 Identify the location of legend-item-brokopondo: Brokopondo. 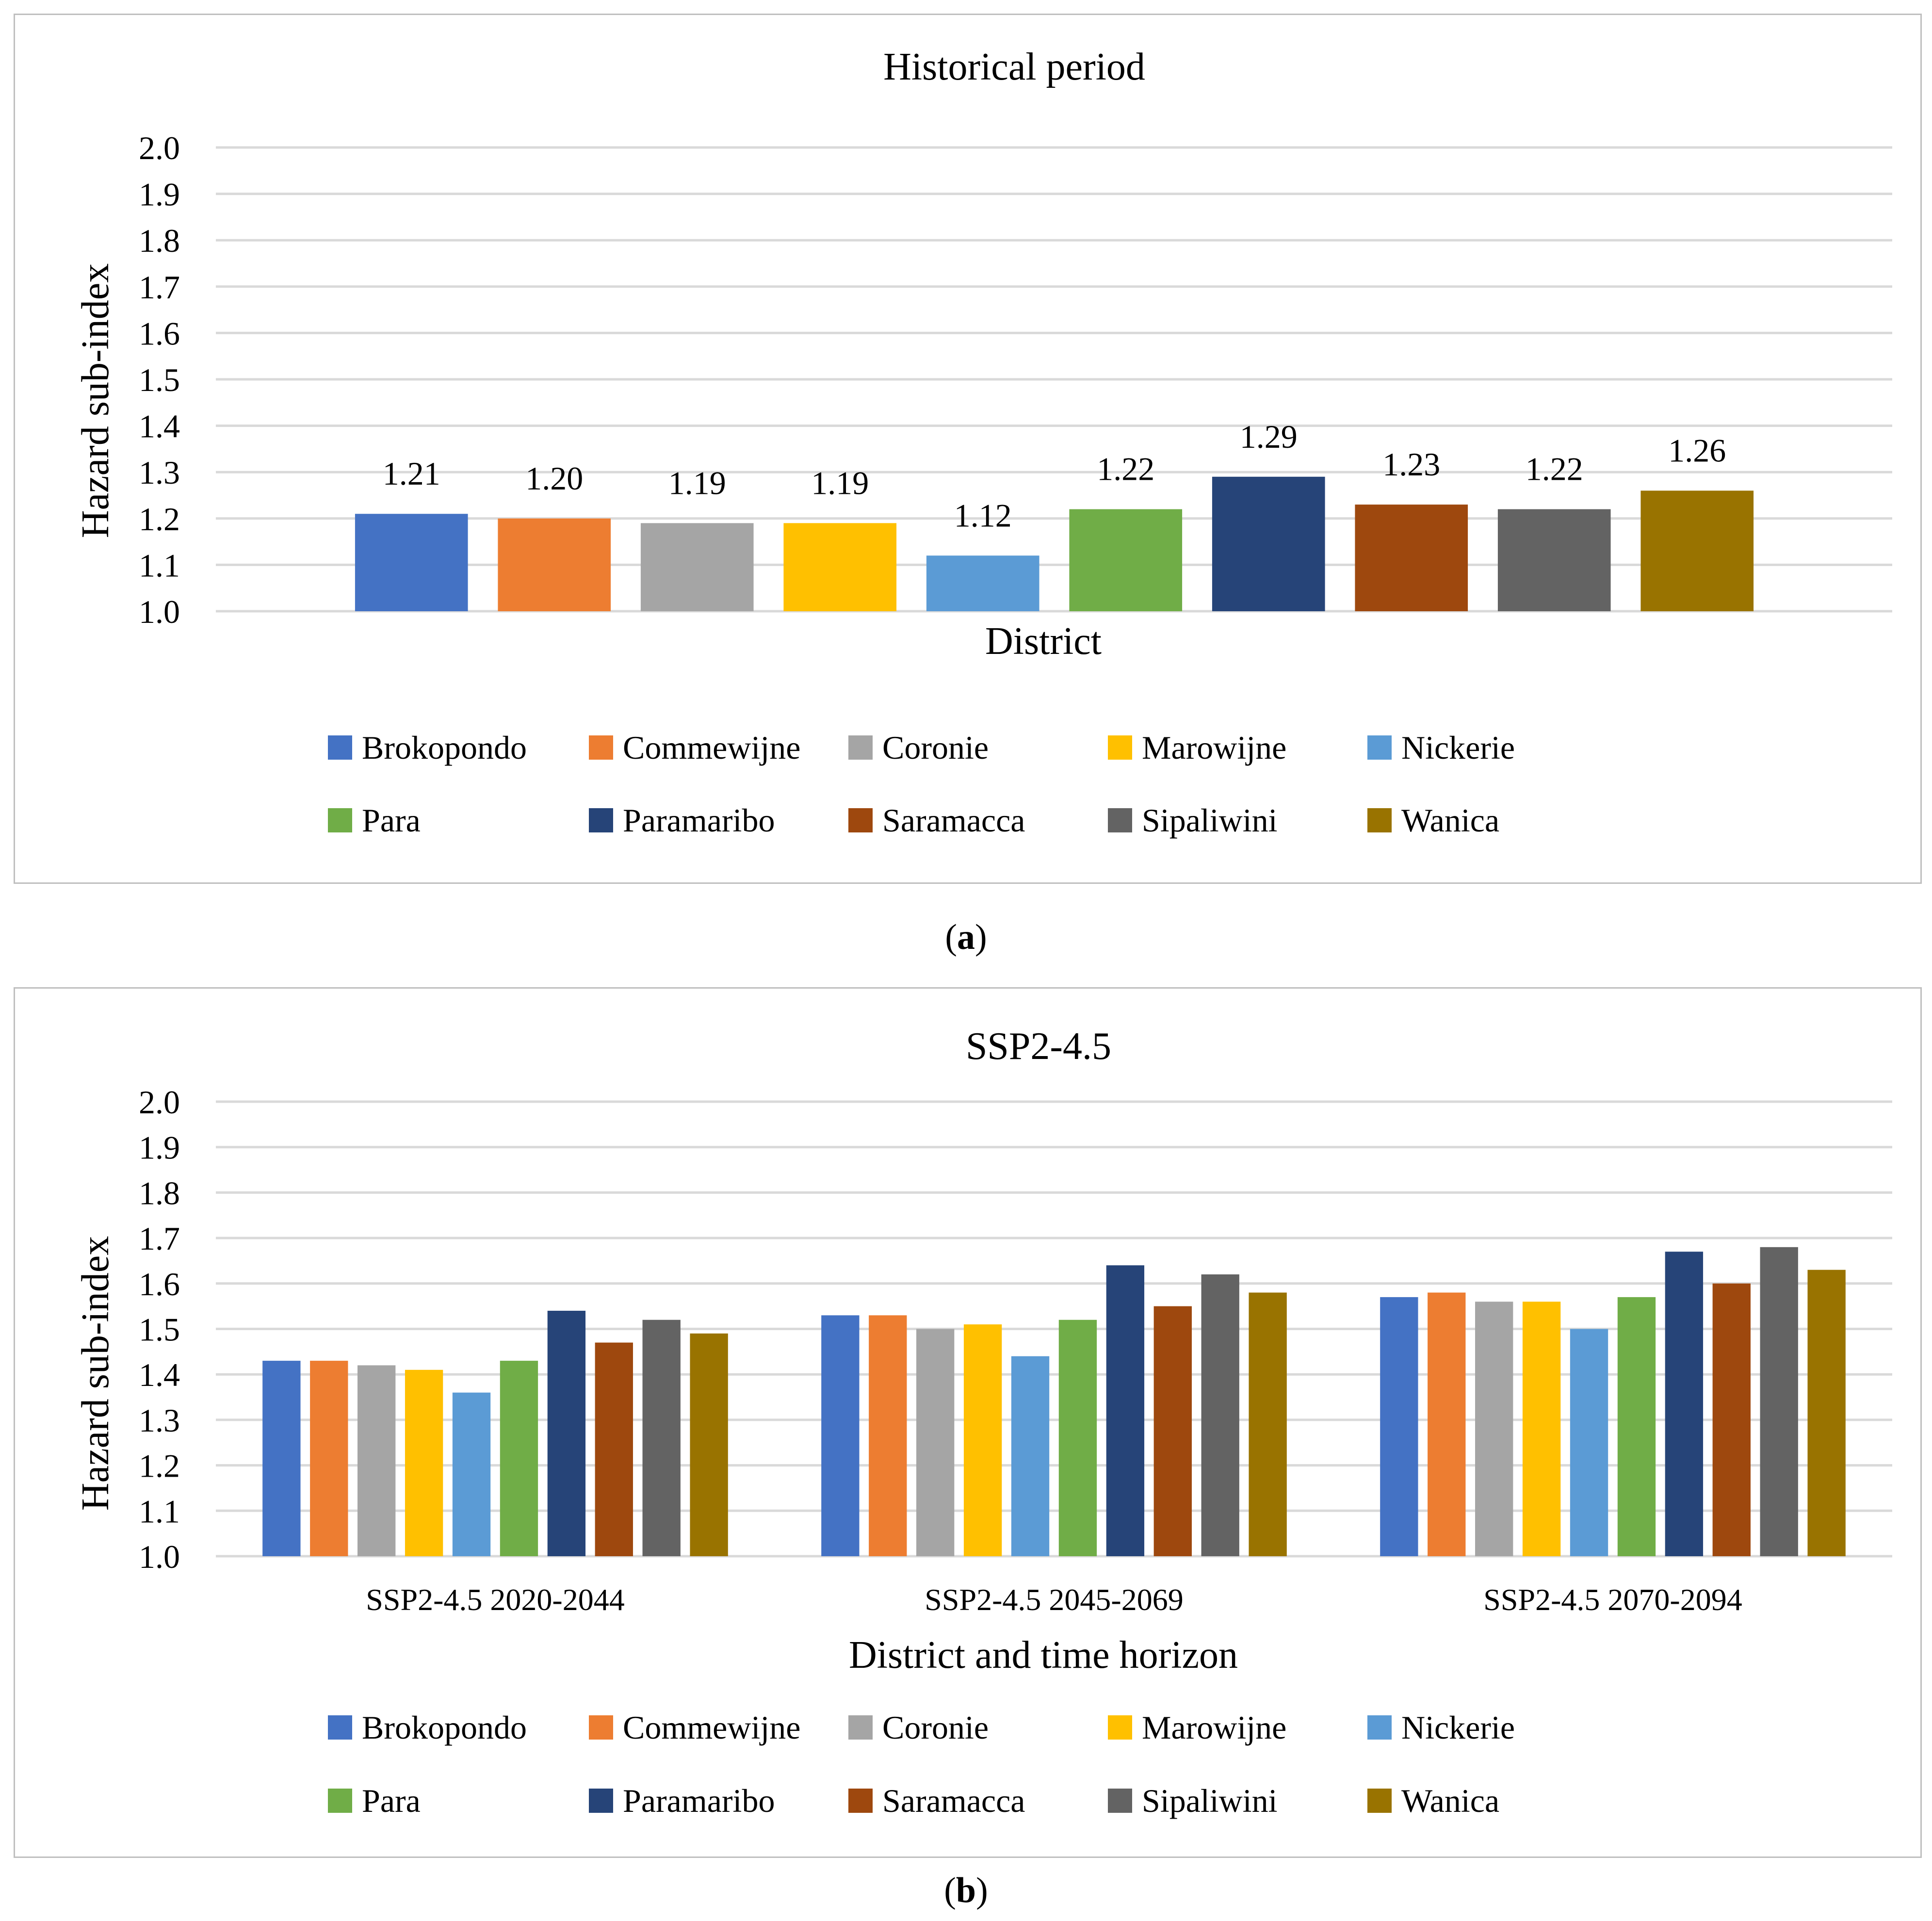
(427, 1727).